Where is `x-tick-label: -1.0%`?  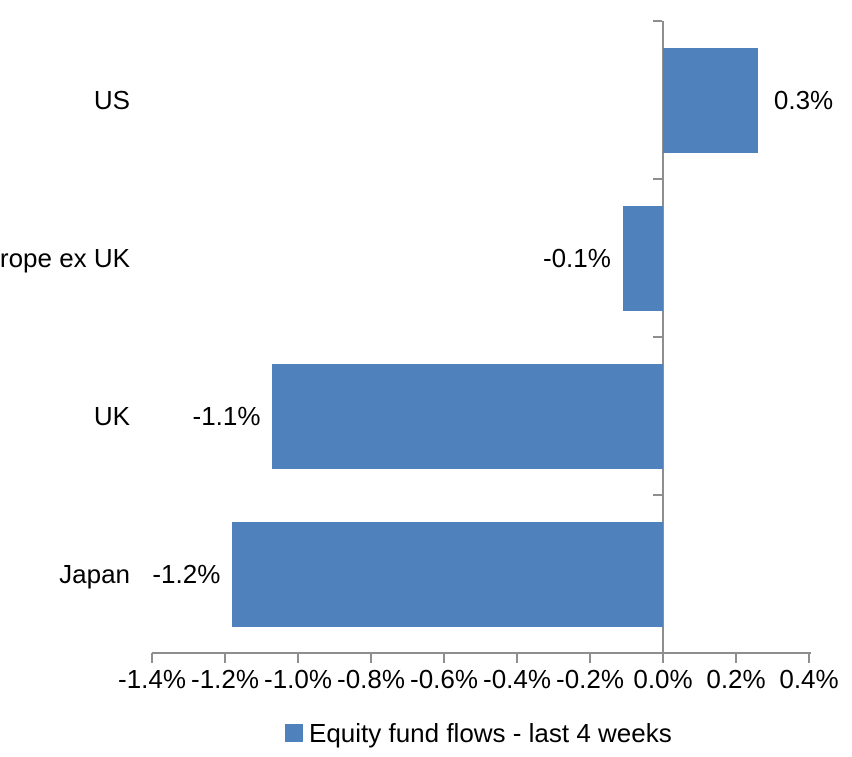
x-tick-label: -1.0% is located at coordinates (298, 679).